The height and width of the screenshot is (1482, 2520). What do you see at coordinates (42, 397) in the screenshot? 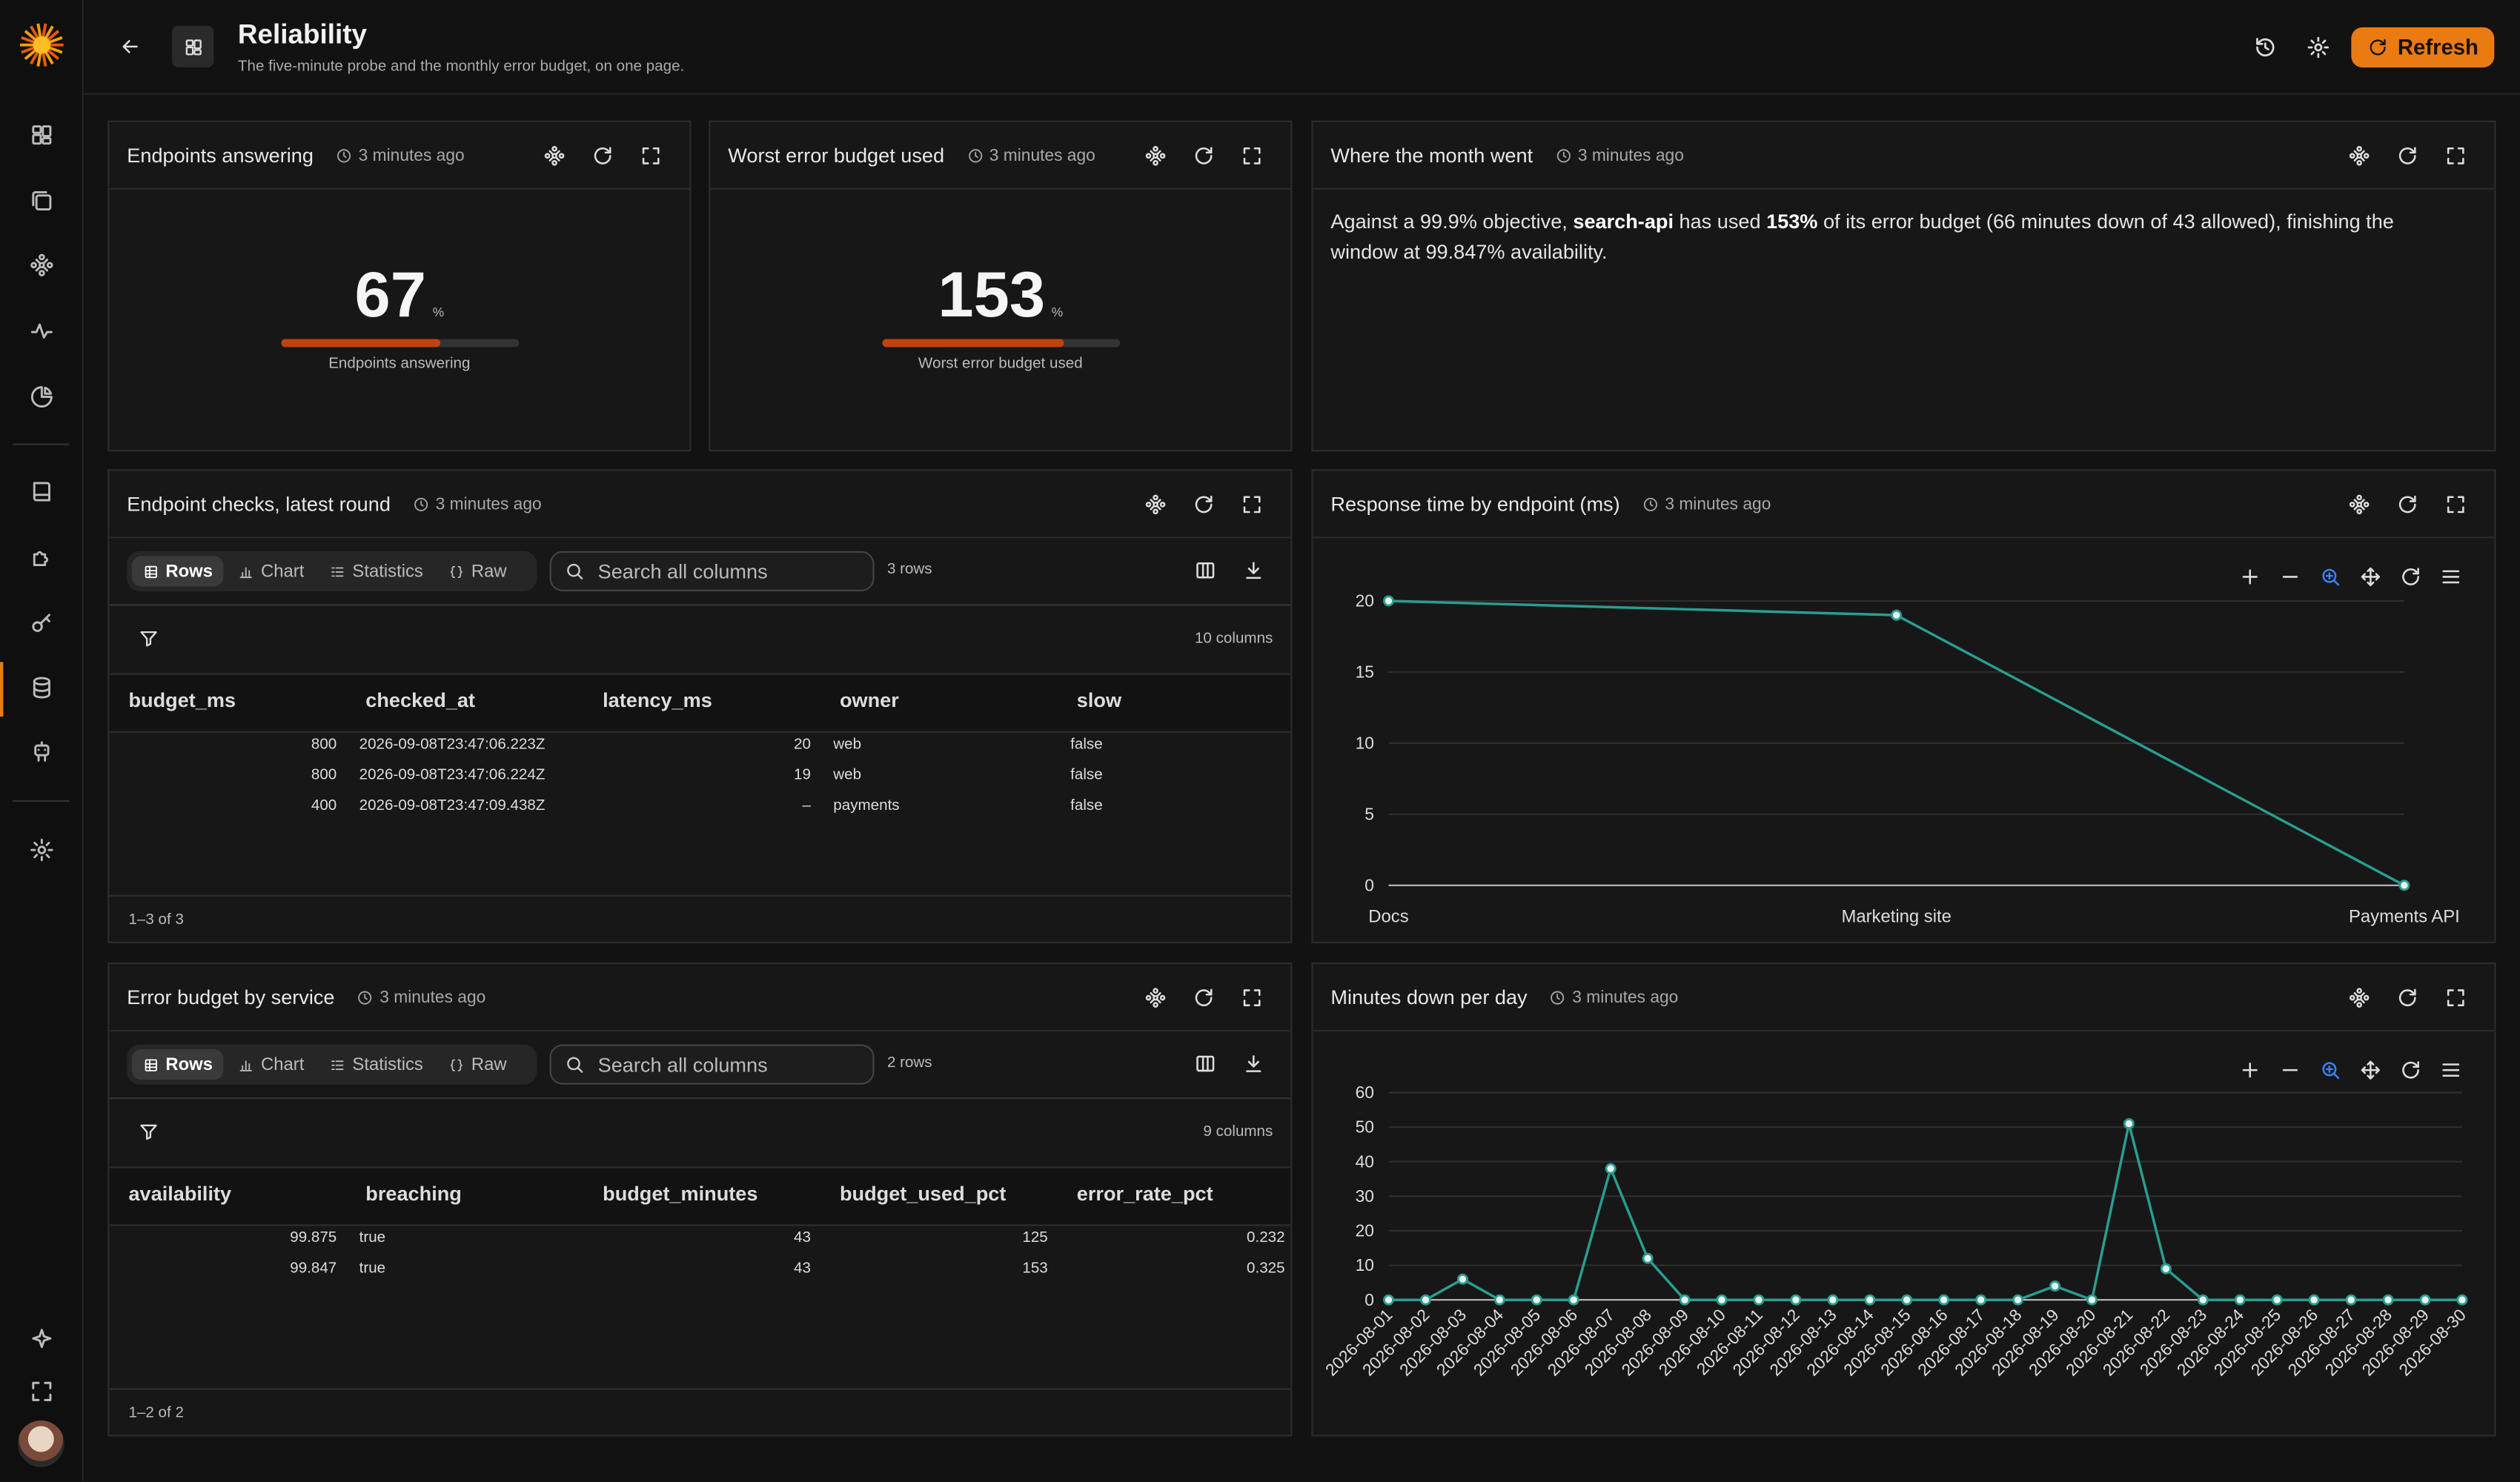
I see `nav-pie` at bounding box center [42, 397].